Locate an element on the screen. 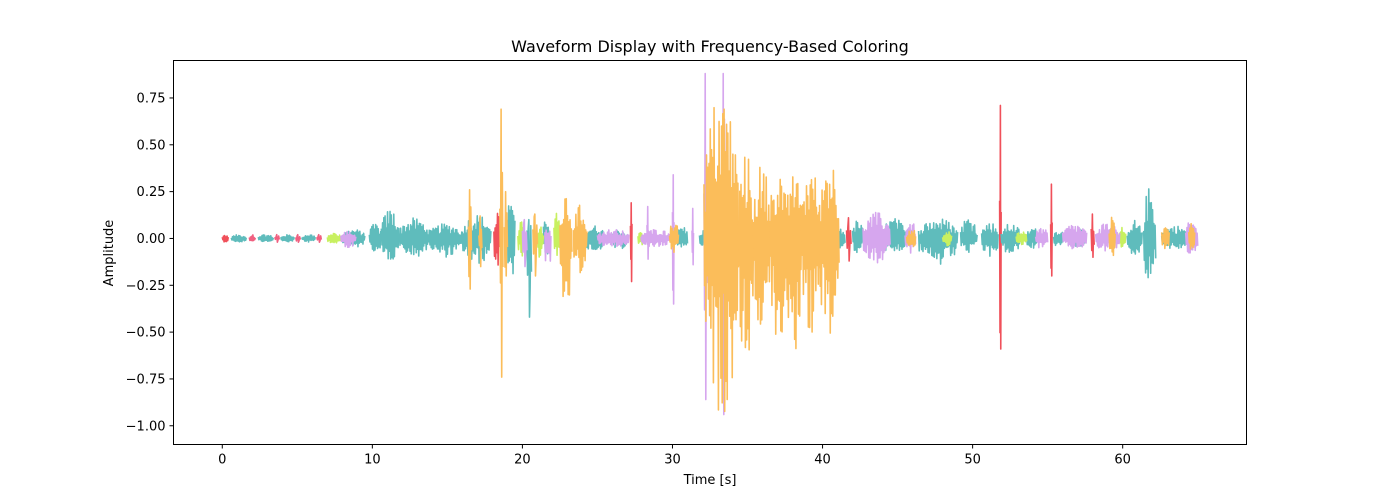  y-tick-label: 0.50 is located at coordinates (151, 145).